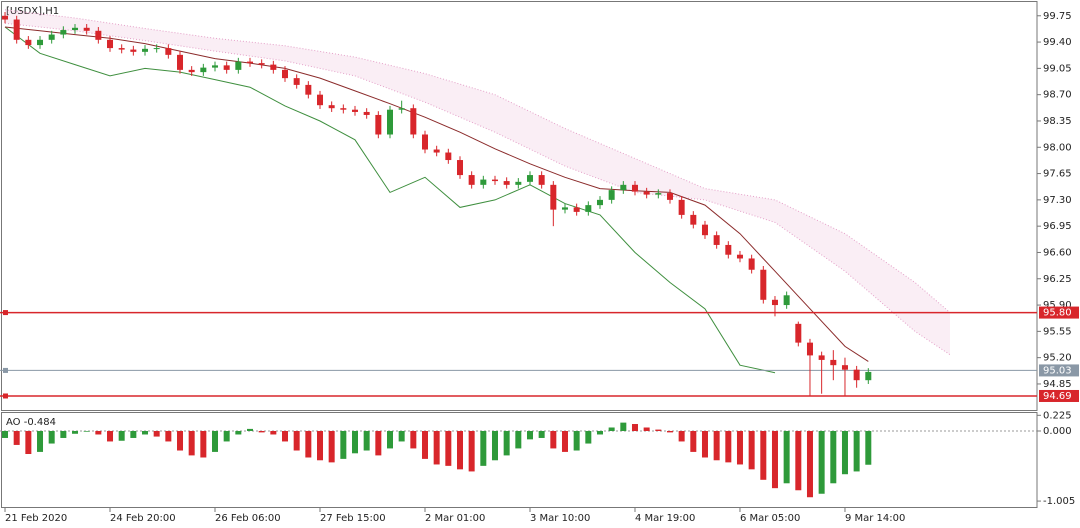  I want to click on y-tick-label: 98.70, so click(1057, 95).